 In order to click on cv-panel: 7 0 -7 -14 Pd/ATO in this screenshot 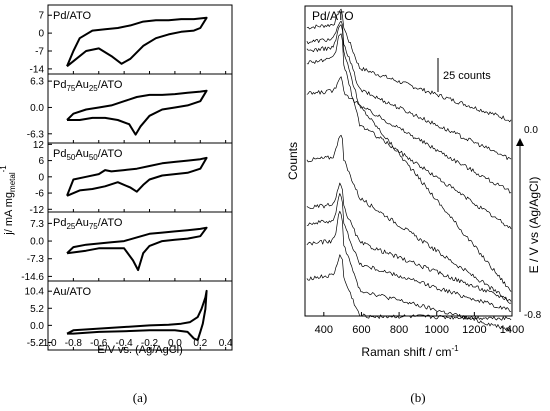, I will do `click(131, 39)`.